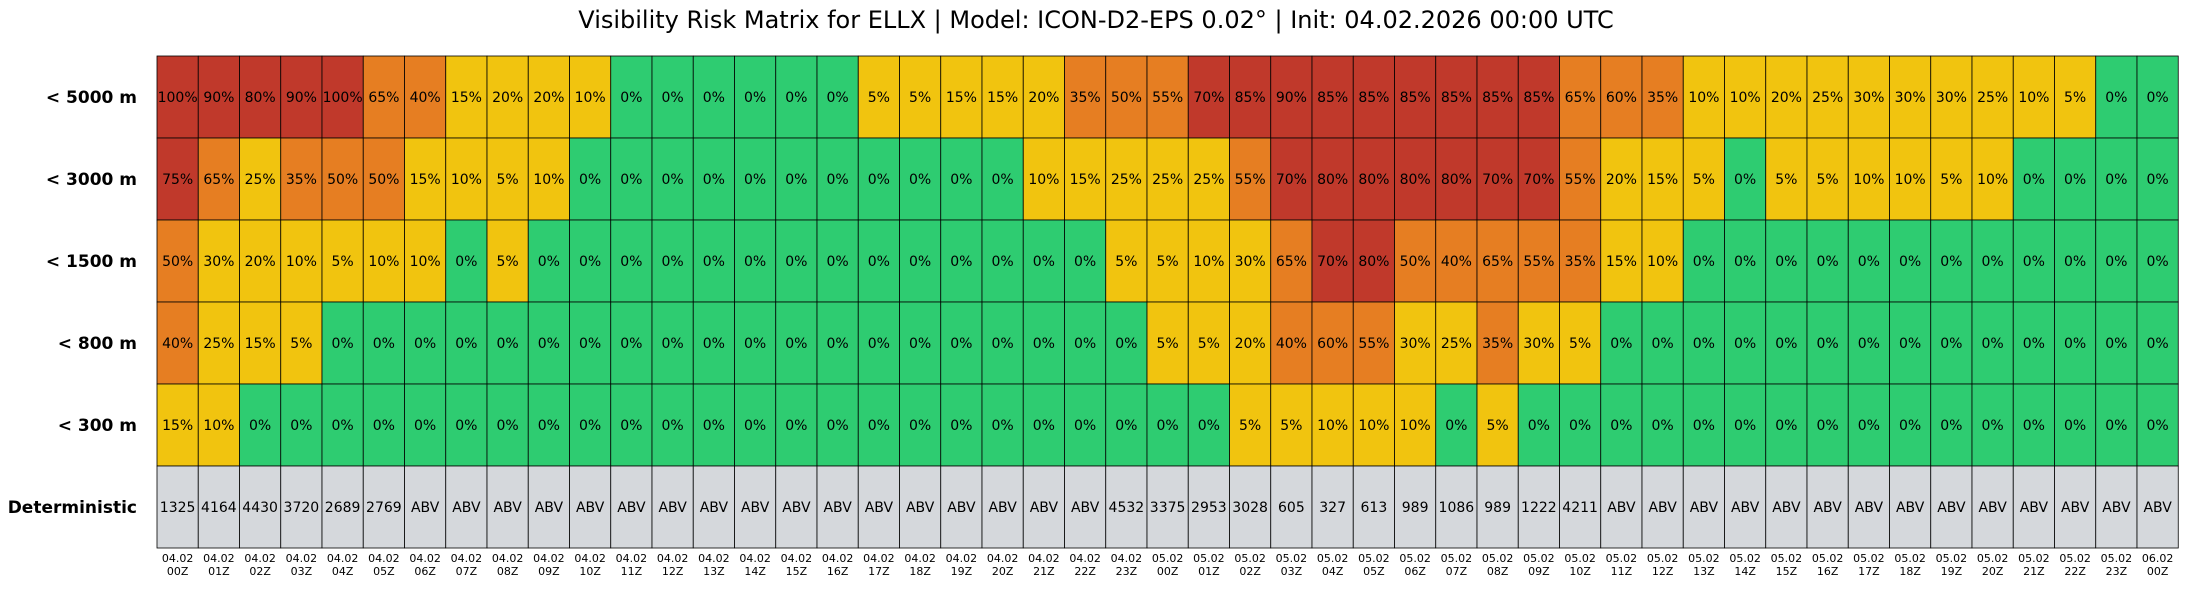 This screenshot has width=2193, height=590. I want to click on deterministic-value-label: 3028, so click(1250, 508).